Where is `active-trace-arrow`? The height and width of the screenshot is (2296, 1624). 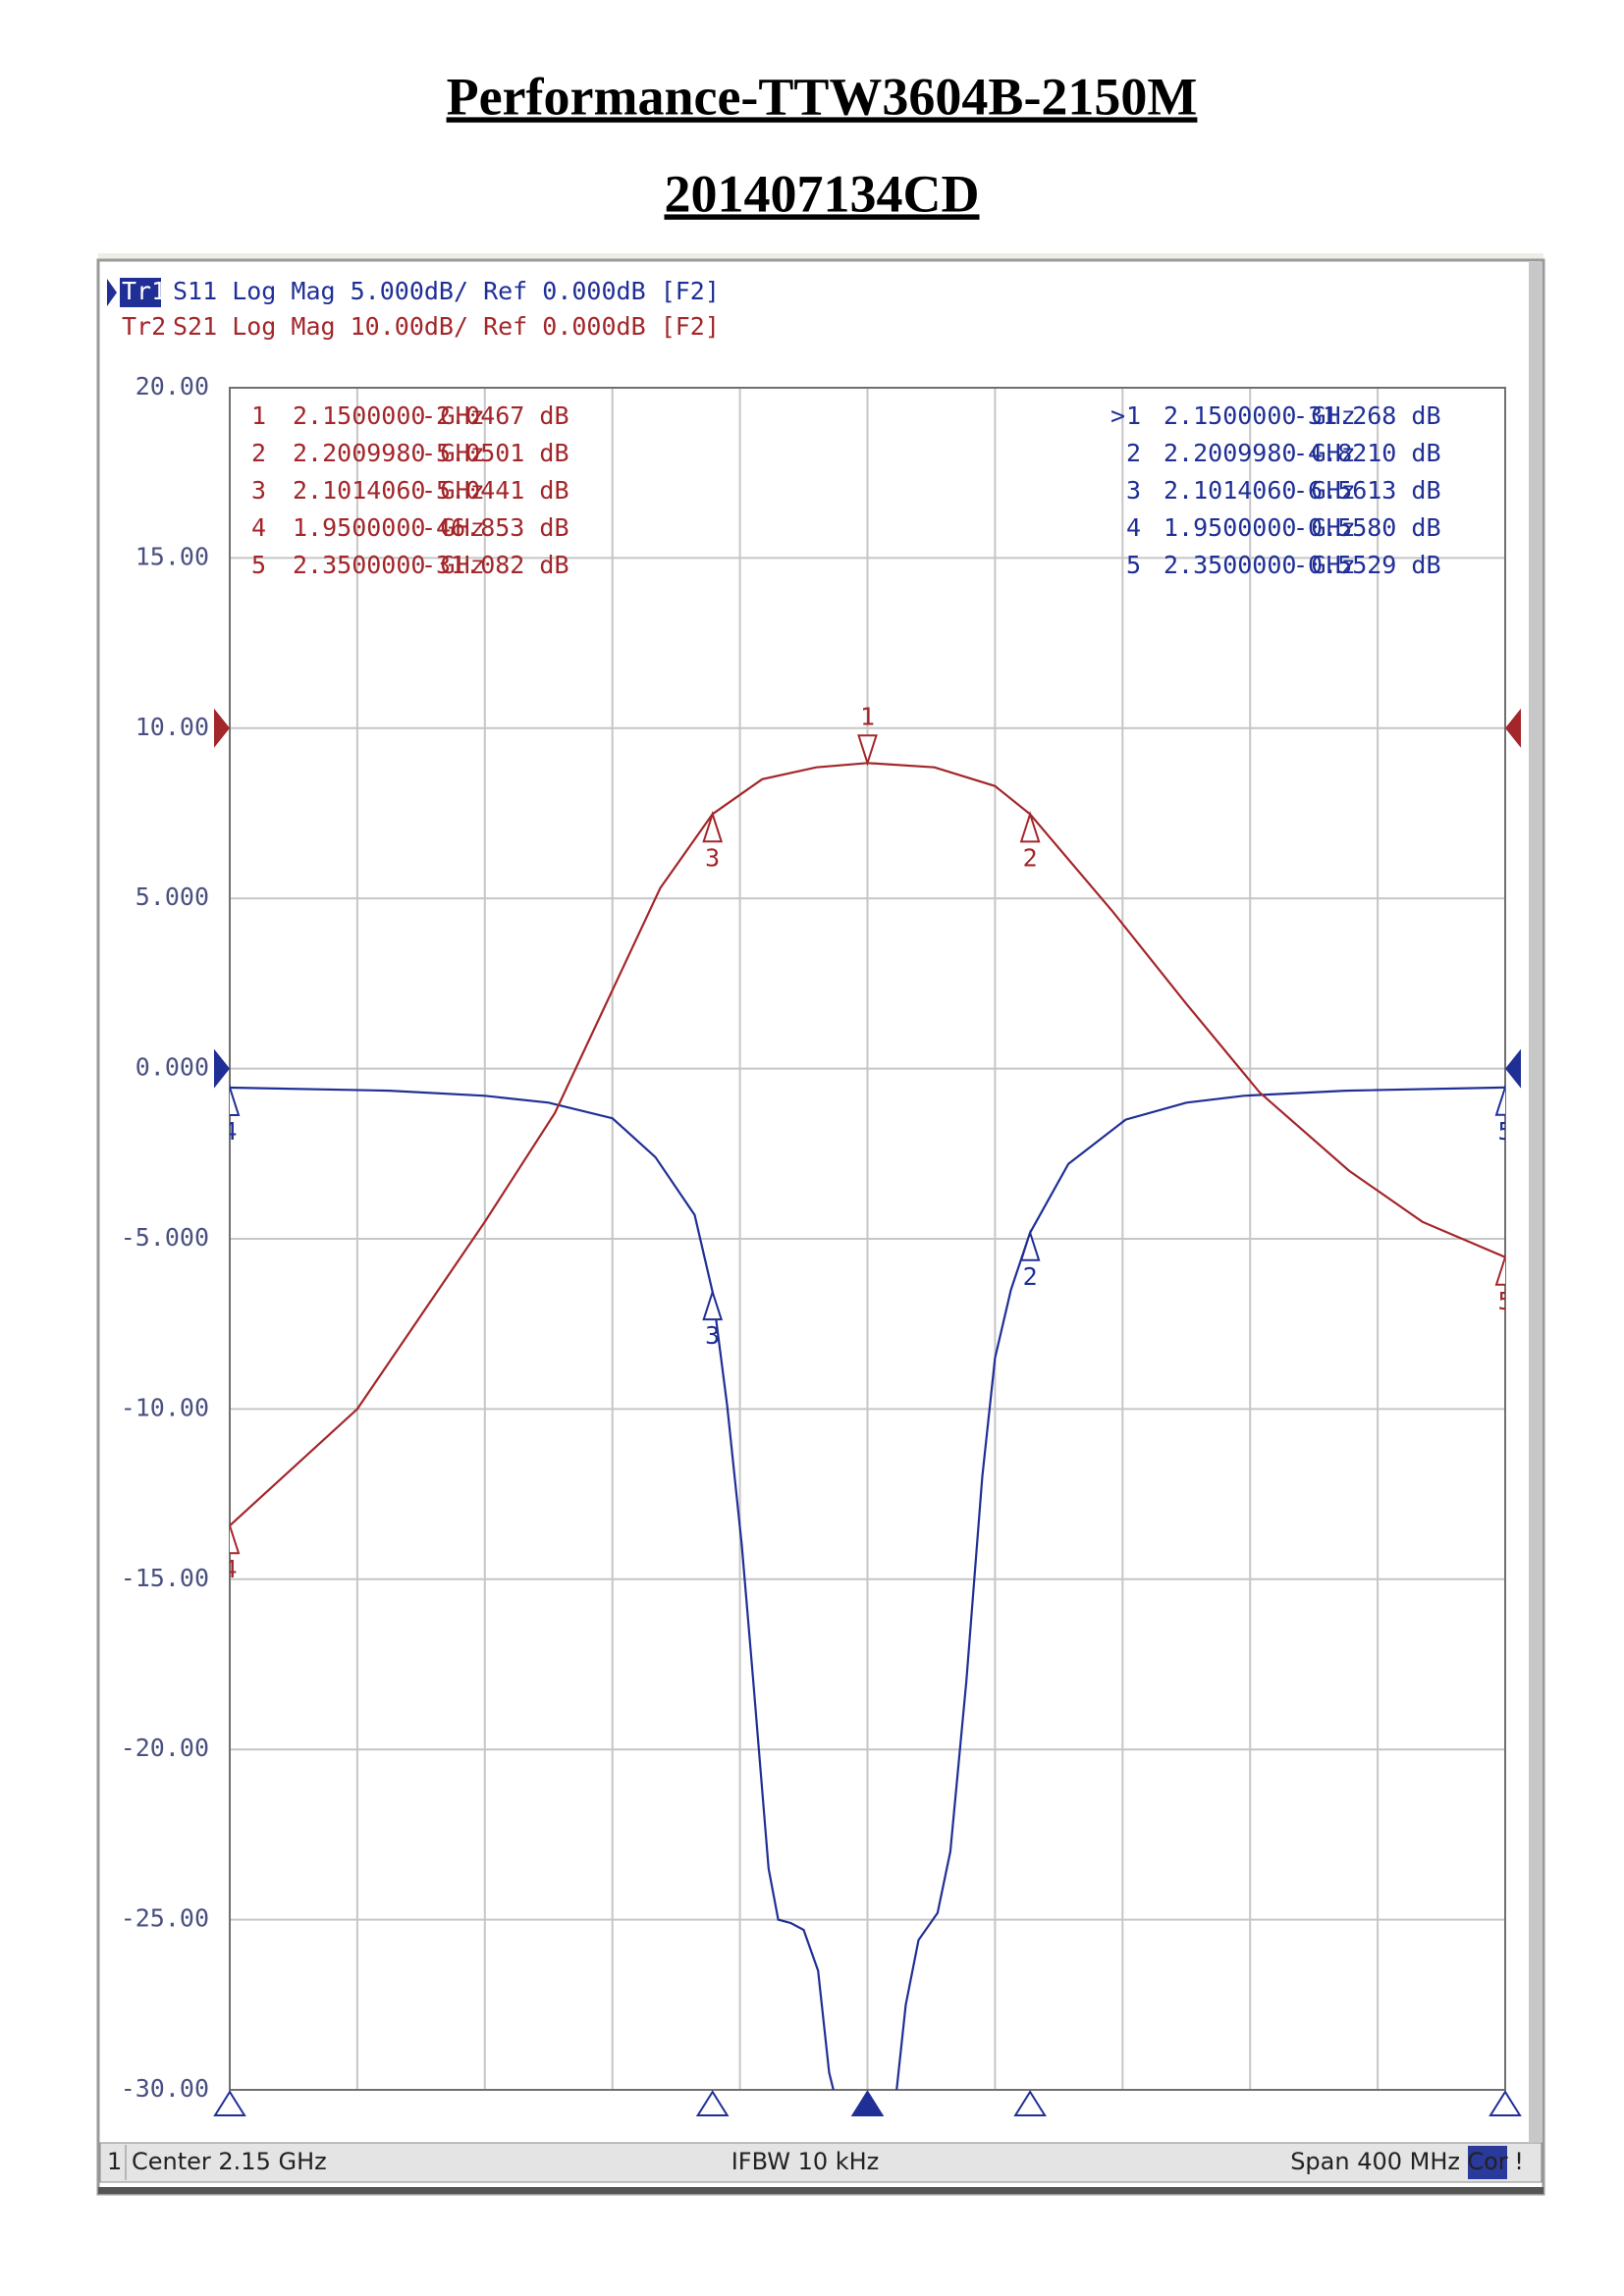 active-trace-arrow is located at coordinates (112, 293).